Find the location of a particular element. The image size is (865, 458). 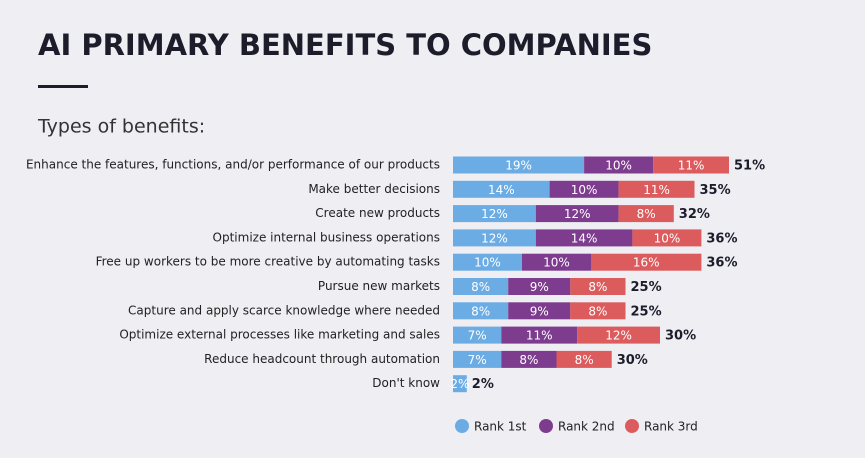

legend-label: Rank 1st is located at coordinates (500, 427).